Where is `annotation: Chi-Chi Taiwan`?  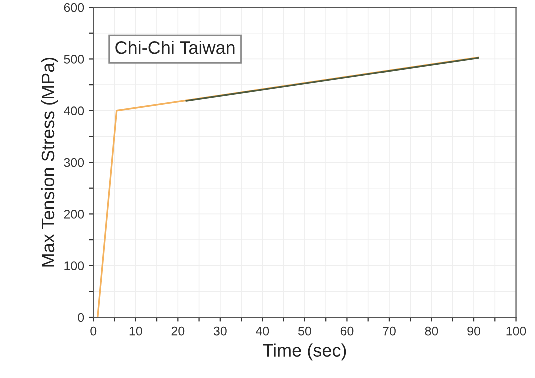
annotation: Chi-Chi Taiwan is located at coordinates (175, 47).